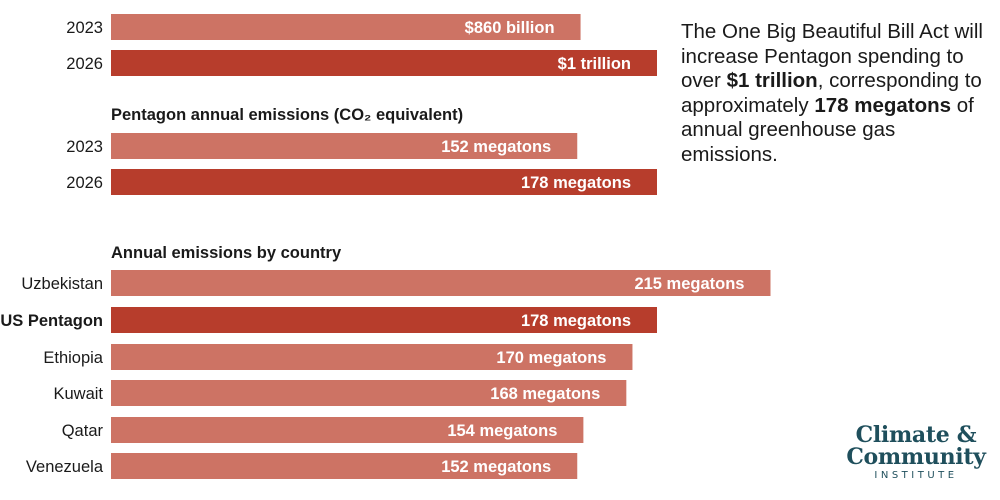 The height and width of the screenshot is (500, 1000). I want to click on climate-community-institute-logo: Climate & Community INSTITUTE, so click(916, 452).